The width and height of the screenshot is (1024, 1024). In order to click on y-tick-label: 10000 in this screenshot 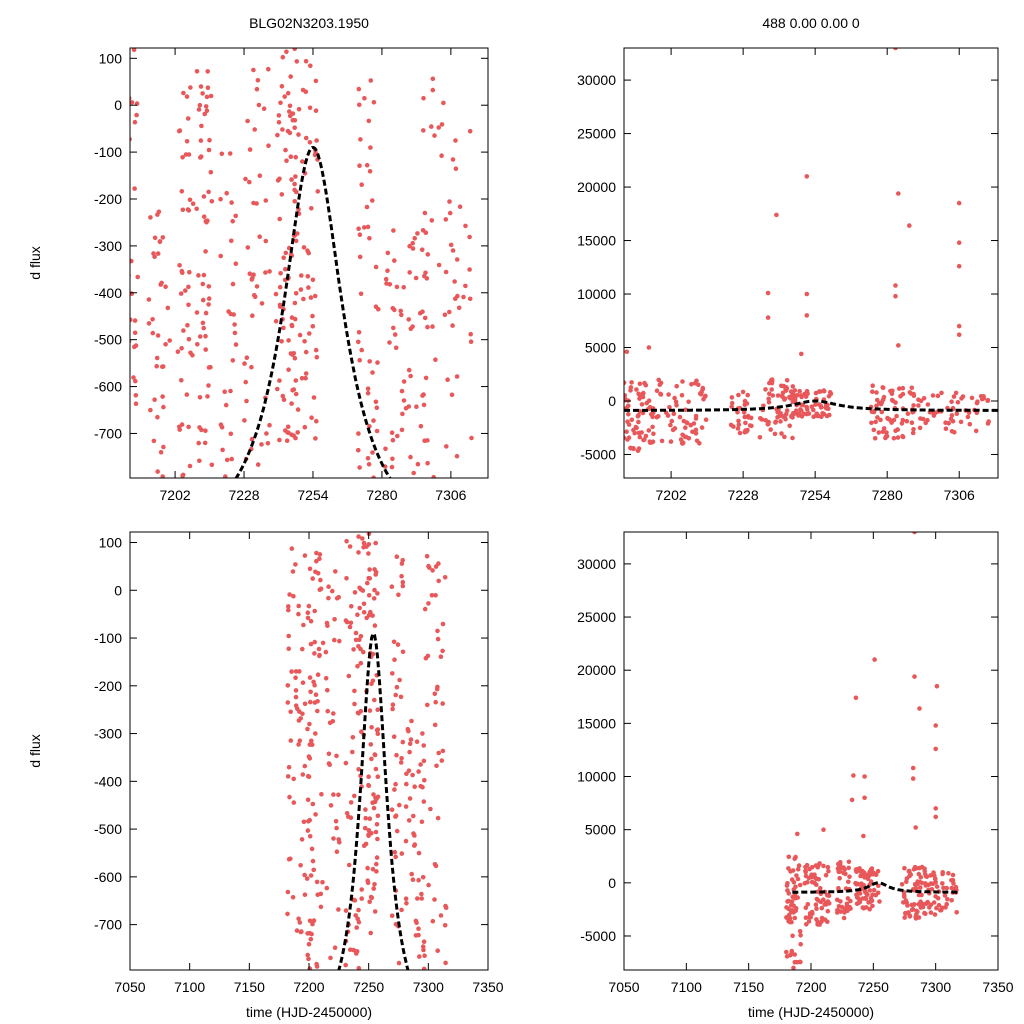, I will do `click(596, 294)`.